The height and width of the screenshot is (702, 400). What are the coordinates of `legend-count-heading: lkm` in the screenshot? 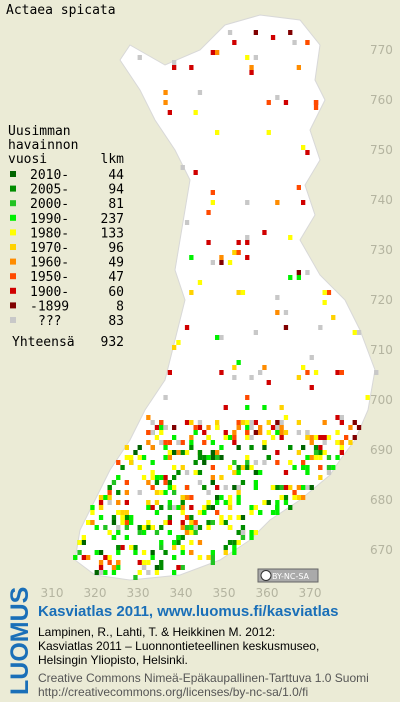 It's located at (113, 159).